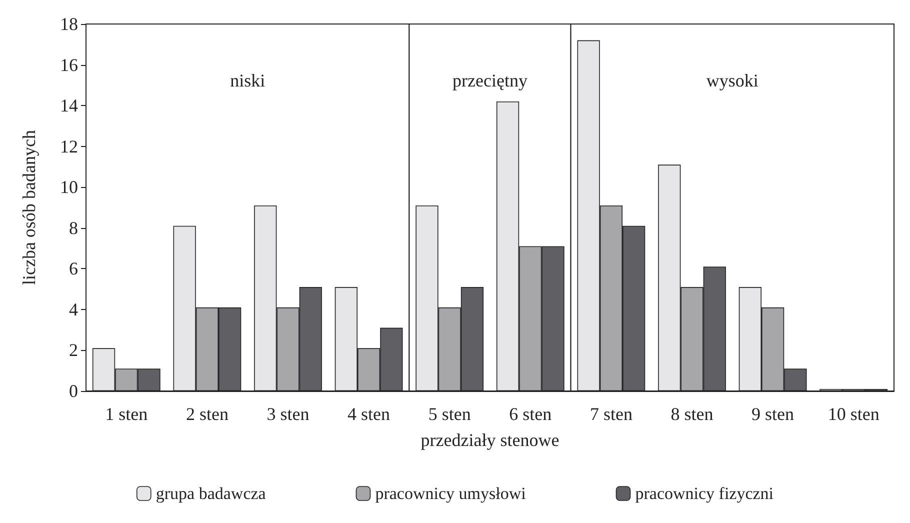 The image size is (910, 523). What do you see at coordinates (126, 414) in the screenshot?
I see `x-tick-label: 1 sten` at bounding box center [126, 414].